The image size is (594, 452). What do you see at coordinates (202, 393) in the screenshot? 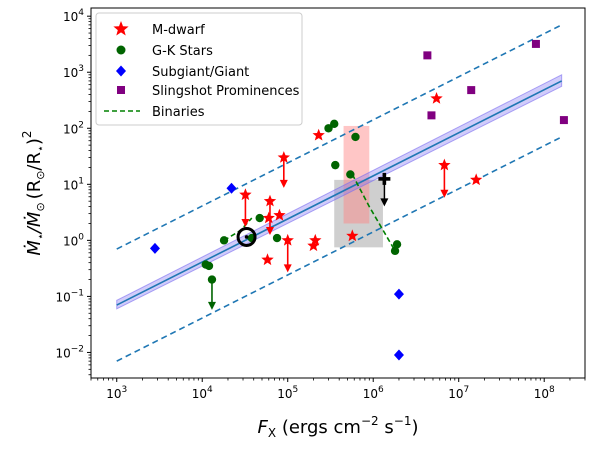
I see `x-tick-label-1: 10⁴` at bounding box center [202, 393].